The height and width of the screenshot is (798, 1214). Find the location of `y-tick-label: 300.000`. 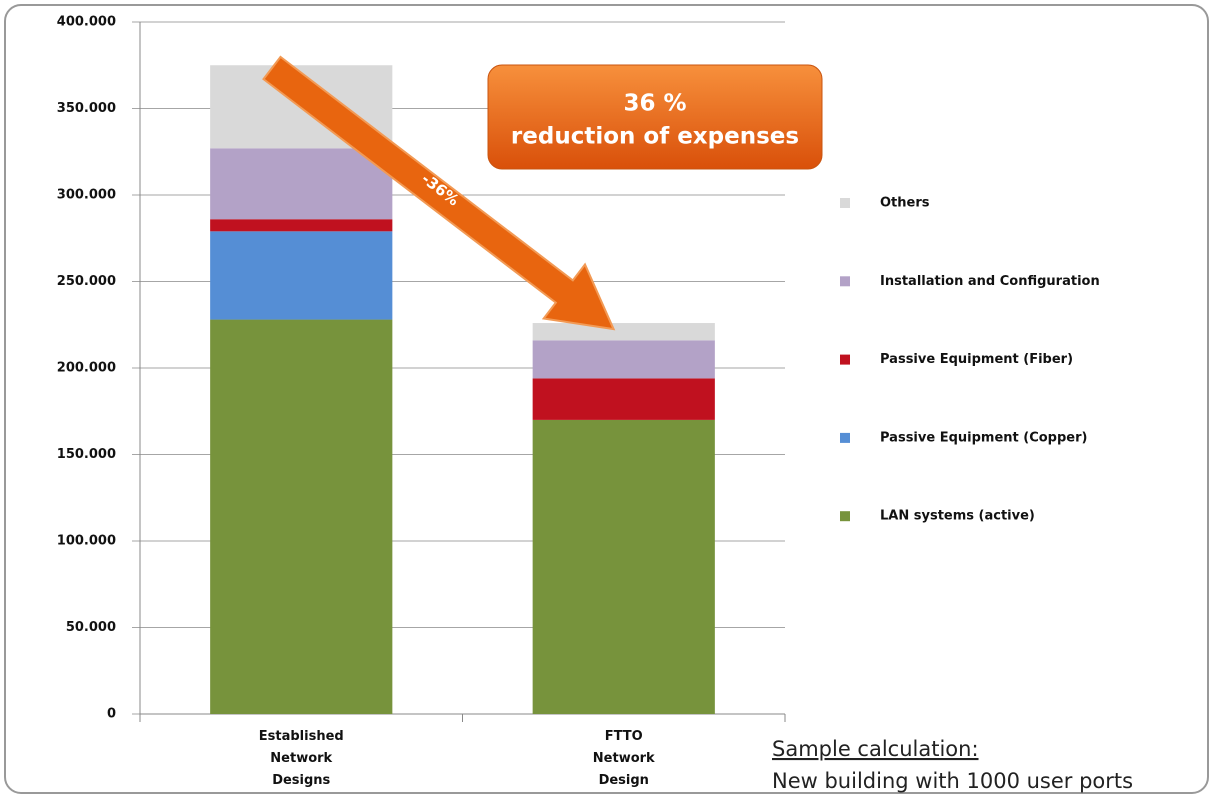

y-tick-label: 300.000 is located at coordinates (86, 195).